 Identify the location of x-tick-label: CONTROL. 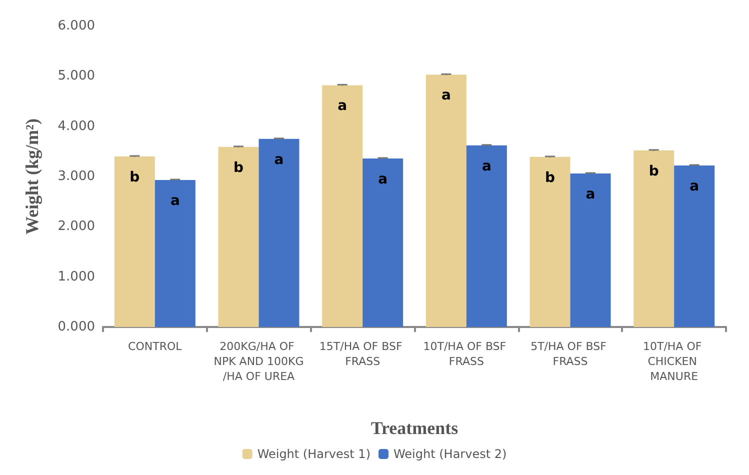
(155, 346).